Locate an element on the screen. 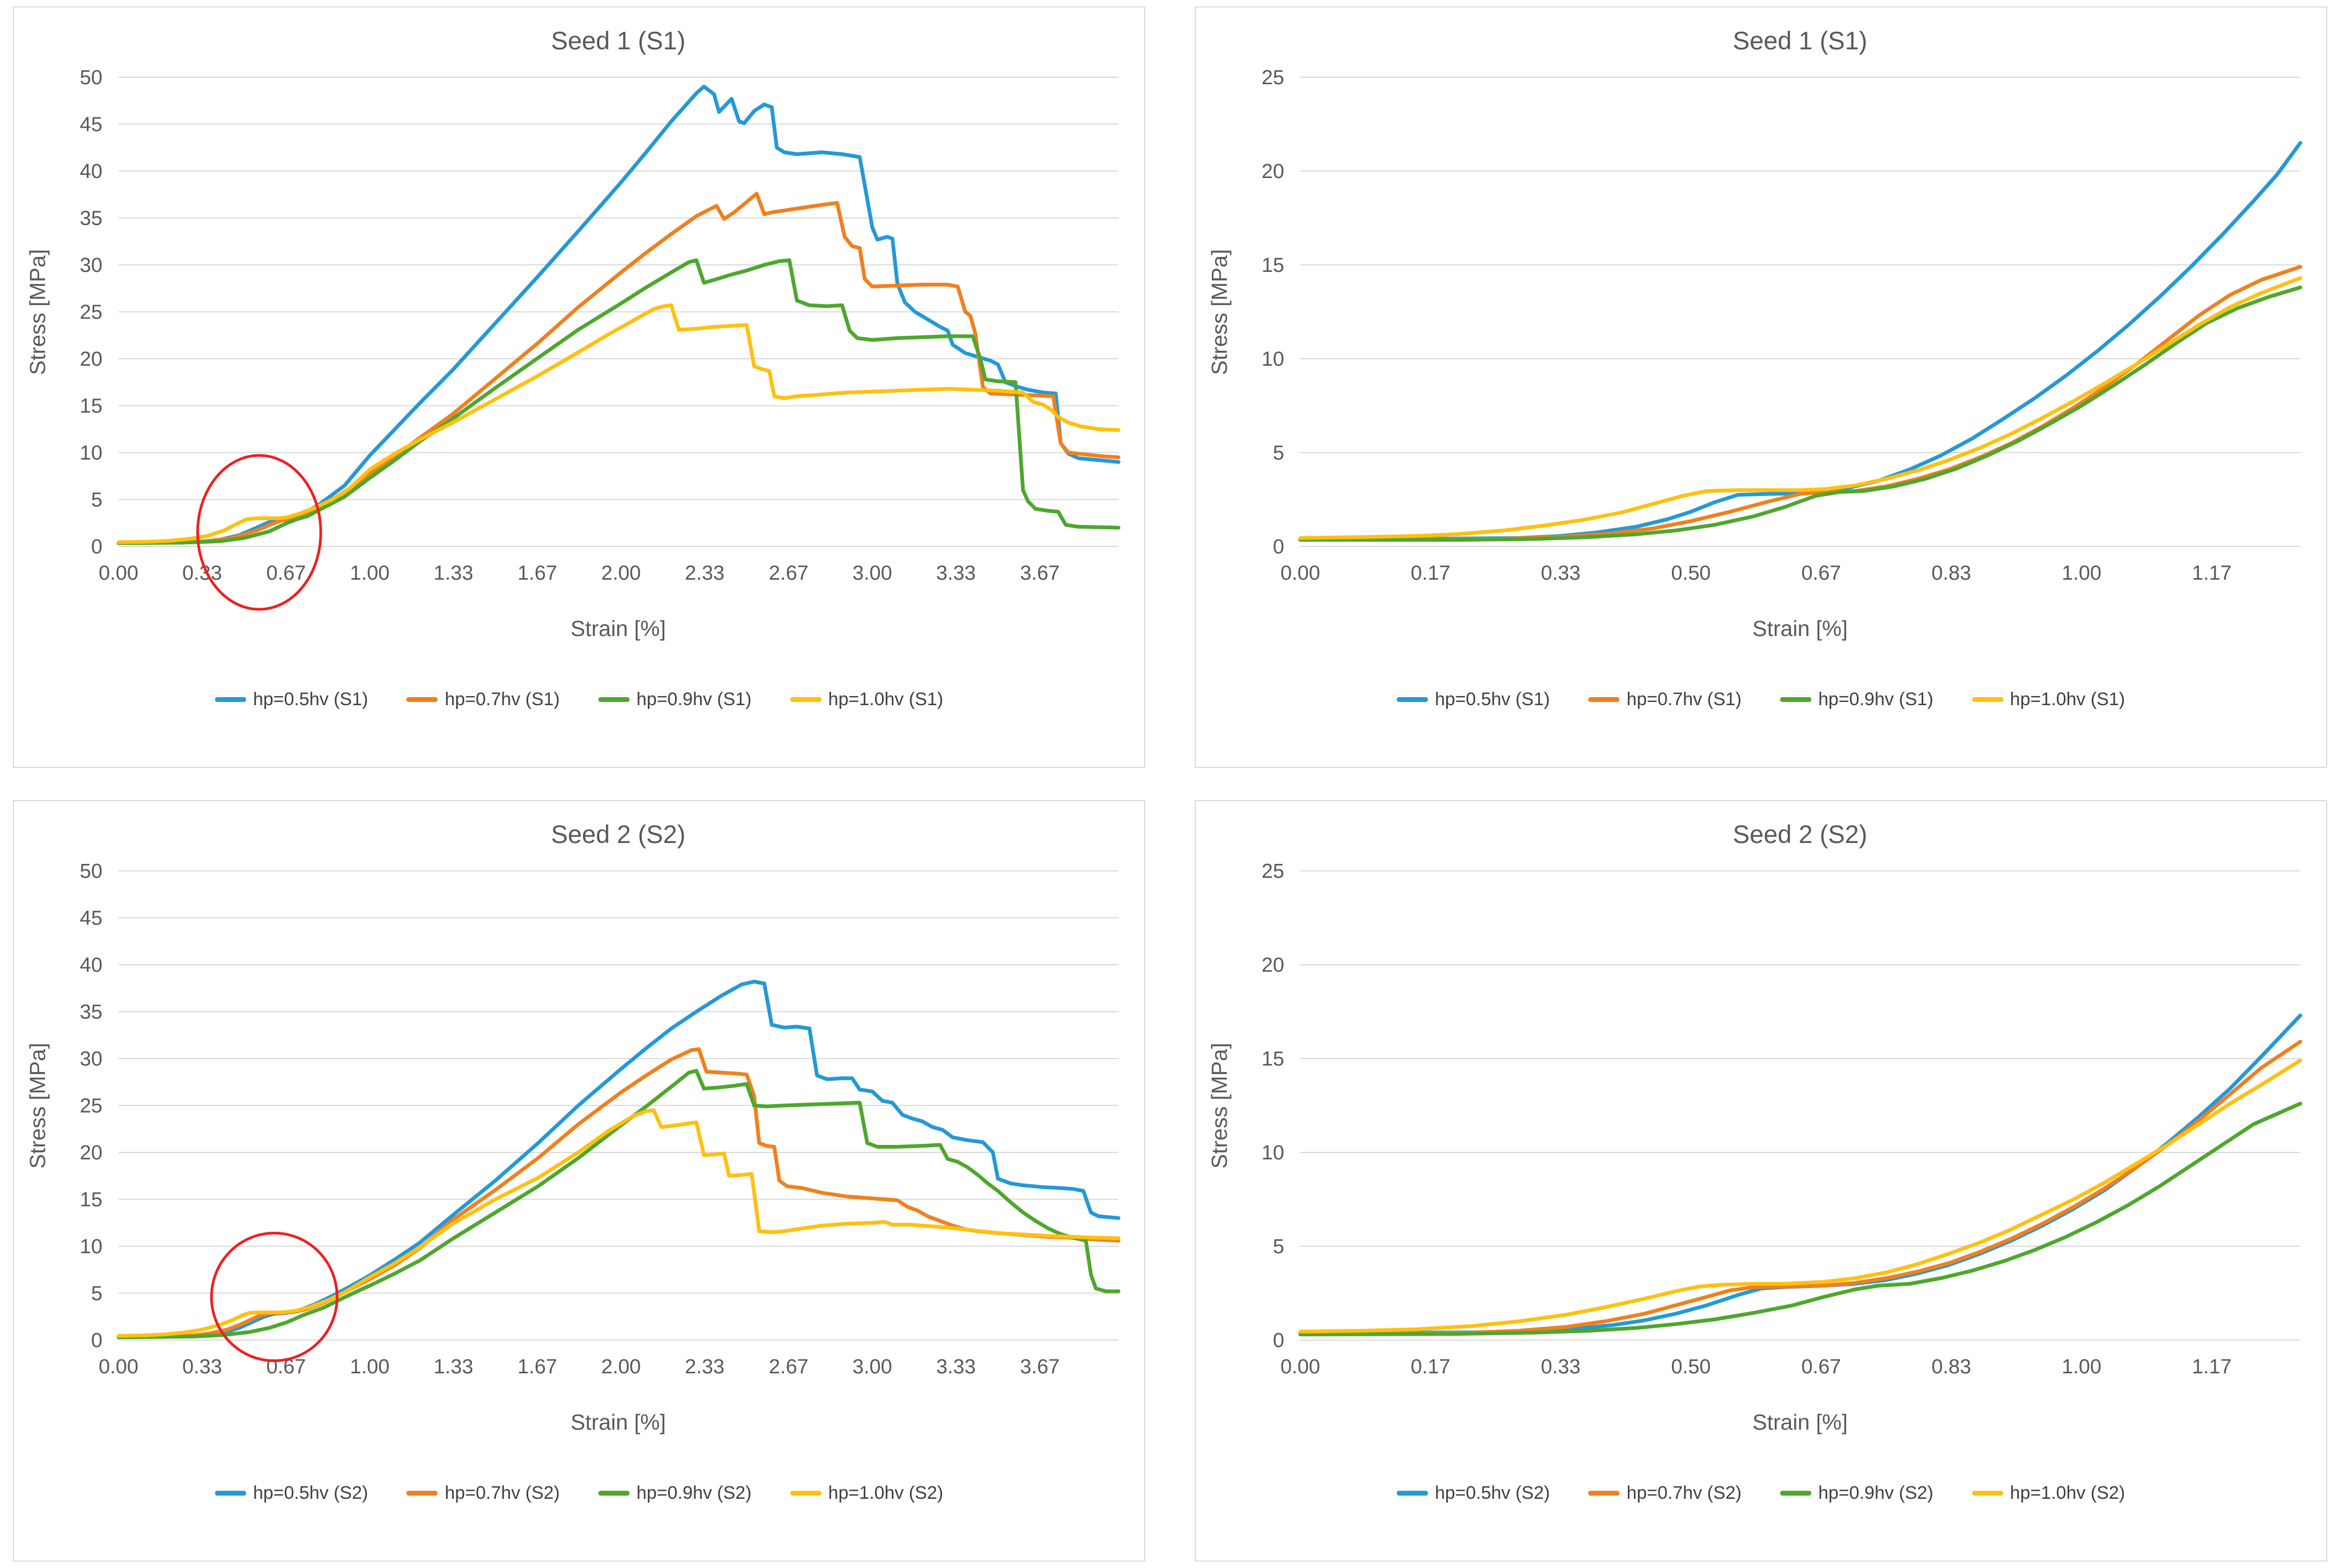  legend-label: hp=0.5hv (S2) is located at coordinates (310, 1493).